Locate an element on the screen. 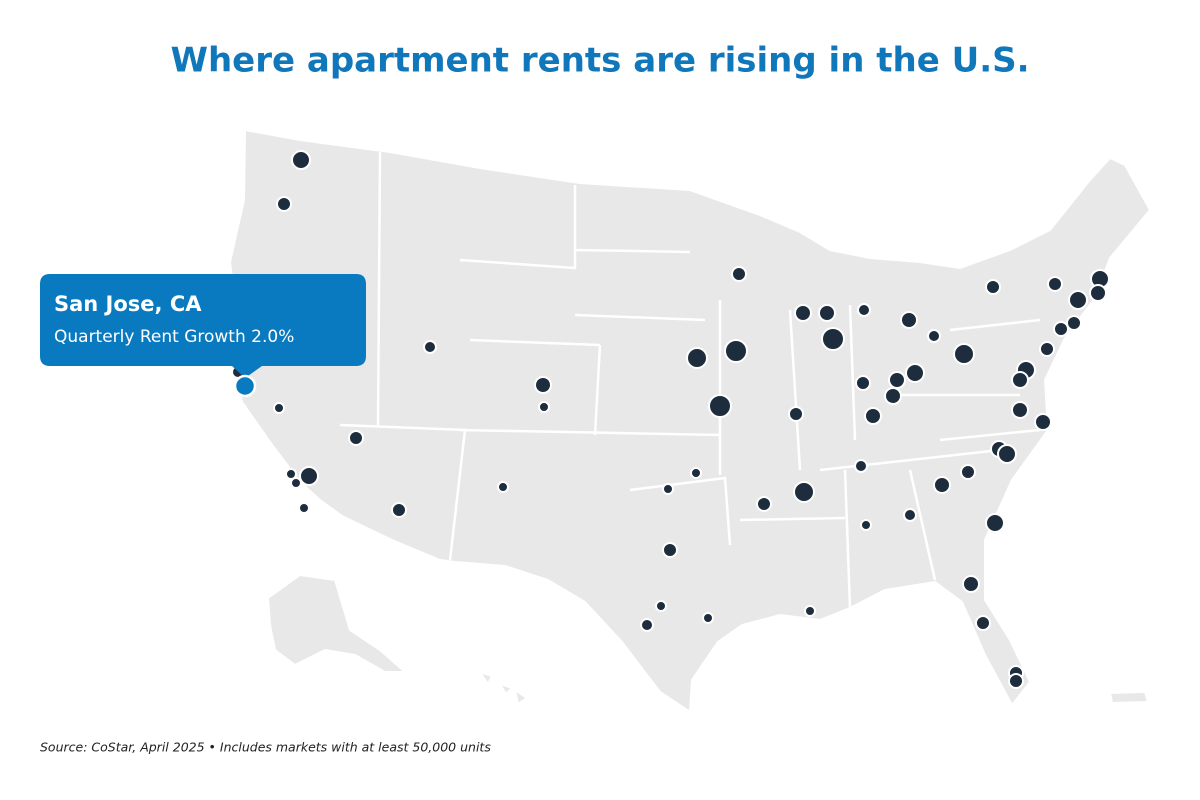 The height and width of the screenshot is (800, 1200). tooltip-market: San Jose, CA is located at coordinates (128, 304).